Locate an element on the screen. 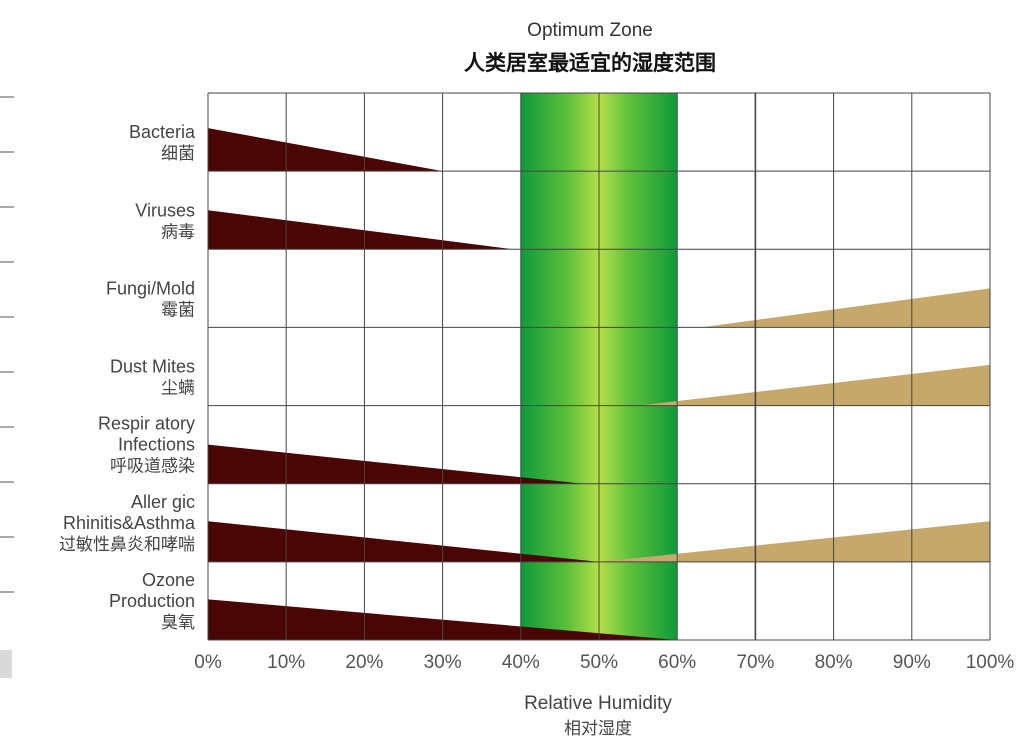  row-label: 细菌 is located at coordinates (178, 153).